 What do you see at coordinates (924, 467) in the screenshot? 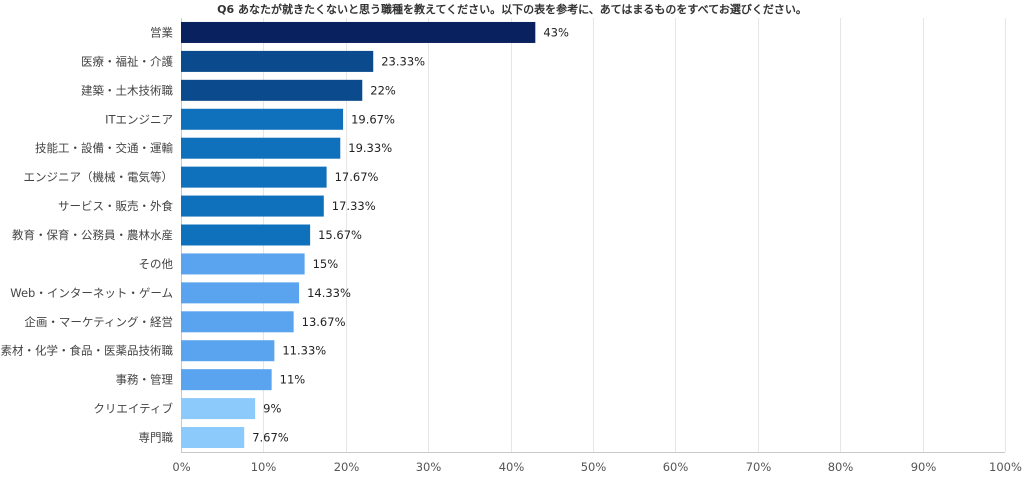
I see `x-tick-label: 90%` at bounding box center [924, 467].